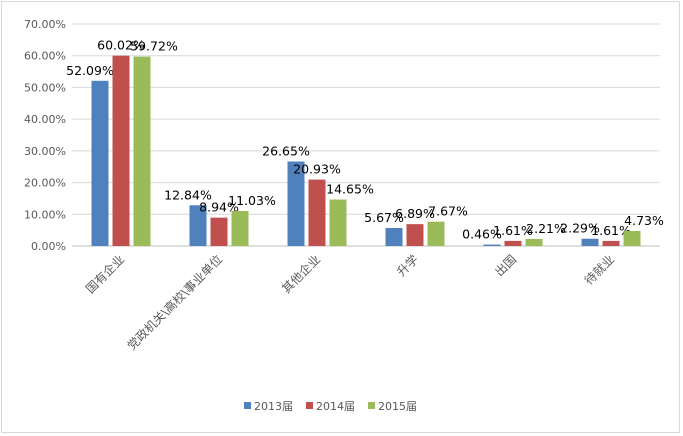 This screenshot has width=683, height=436. I want to click on legend-label: 2015届, so click(397, 406).